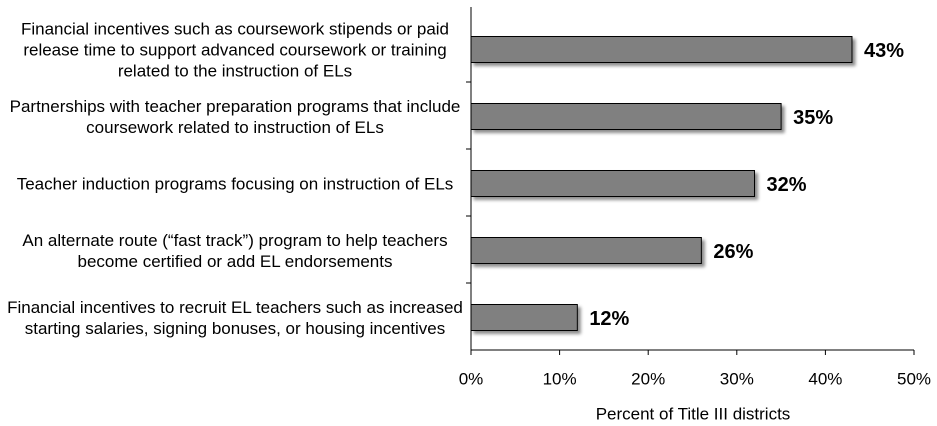 This screenshot has height=426, width=937. What do you see at coordinates (693, 413) in the screenshot?
I see `x-axis-title: Percent of Title III districts` at bounding box center [693, 413].